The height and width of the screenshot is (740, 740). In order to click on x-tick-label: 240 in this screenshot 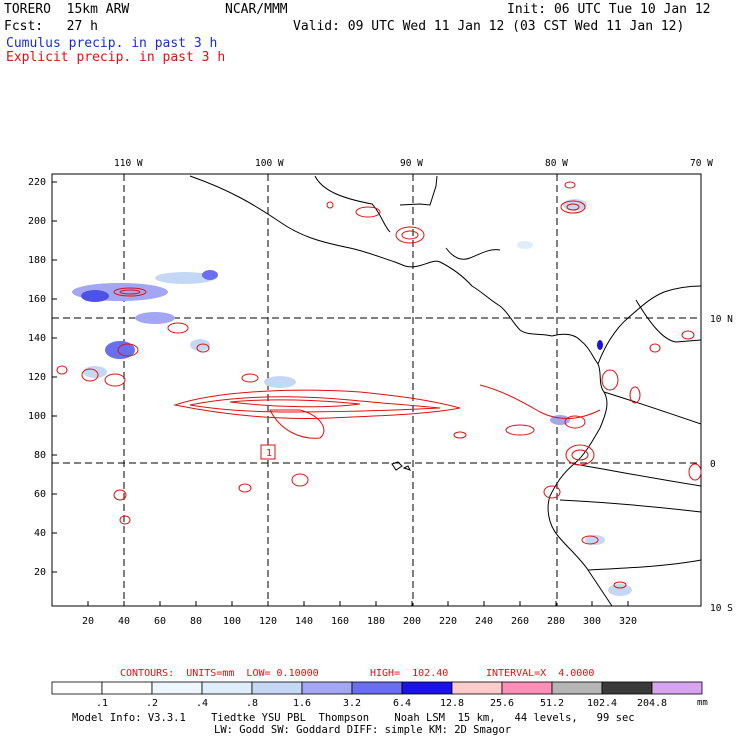, I will do `click(484, 621)`.